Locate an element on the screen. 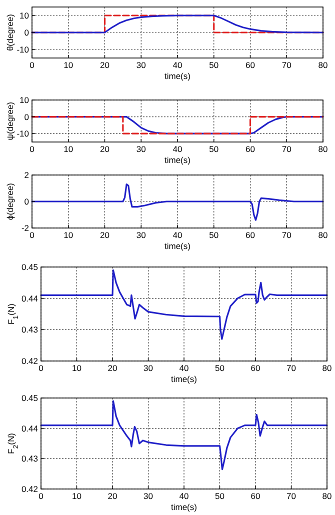  y-axis-title: ψ(degree) is located at coordinates (10, 121).